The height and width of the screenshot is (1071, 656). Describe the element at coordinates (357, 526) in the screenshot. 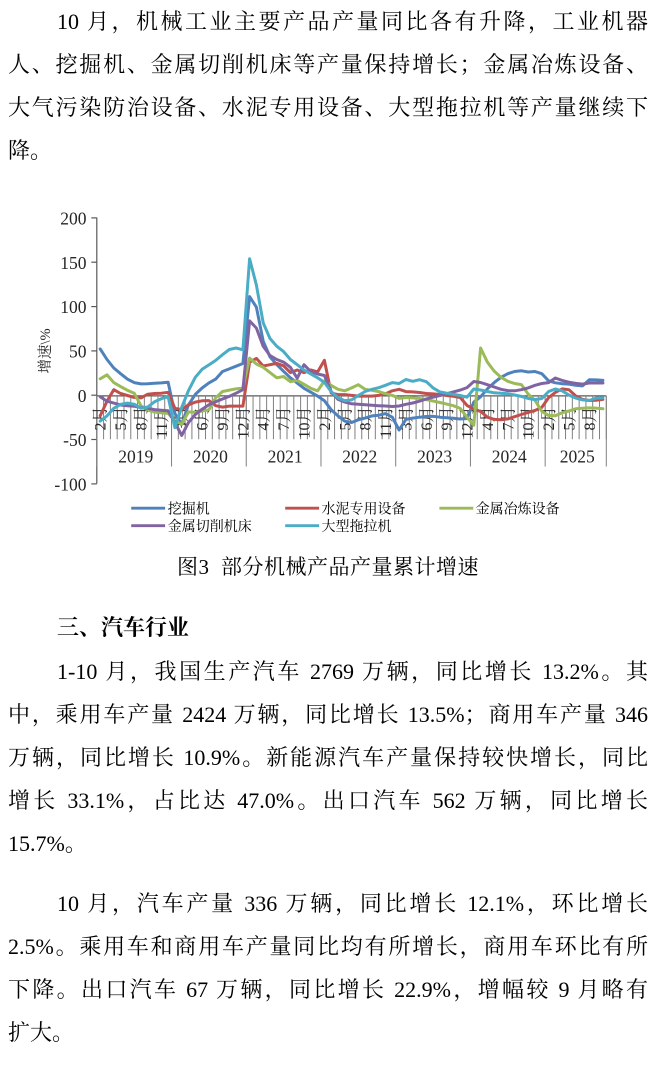

I see `svg-text: 大型拖拉机` at that location.